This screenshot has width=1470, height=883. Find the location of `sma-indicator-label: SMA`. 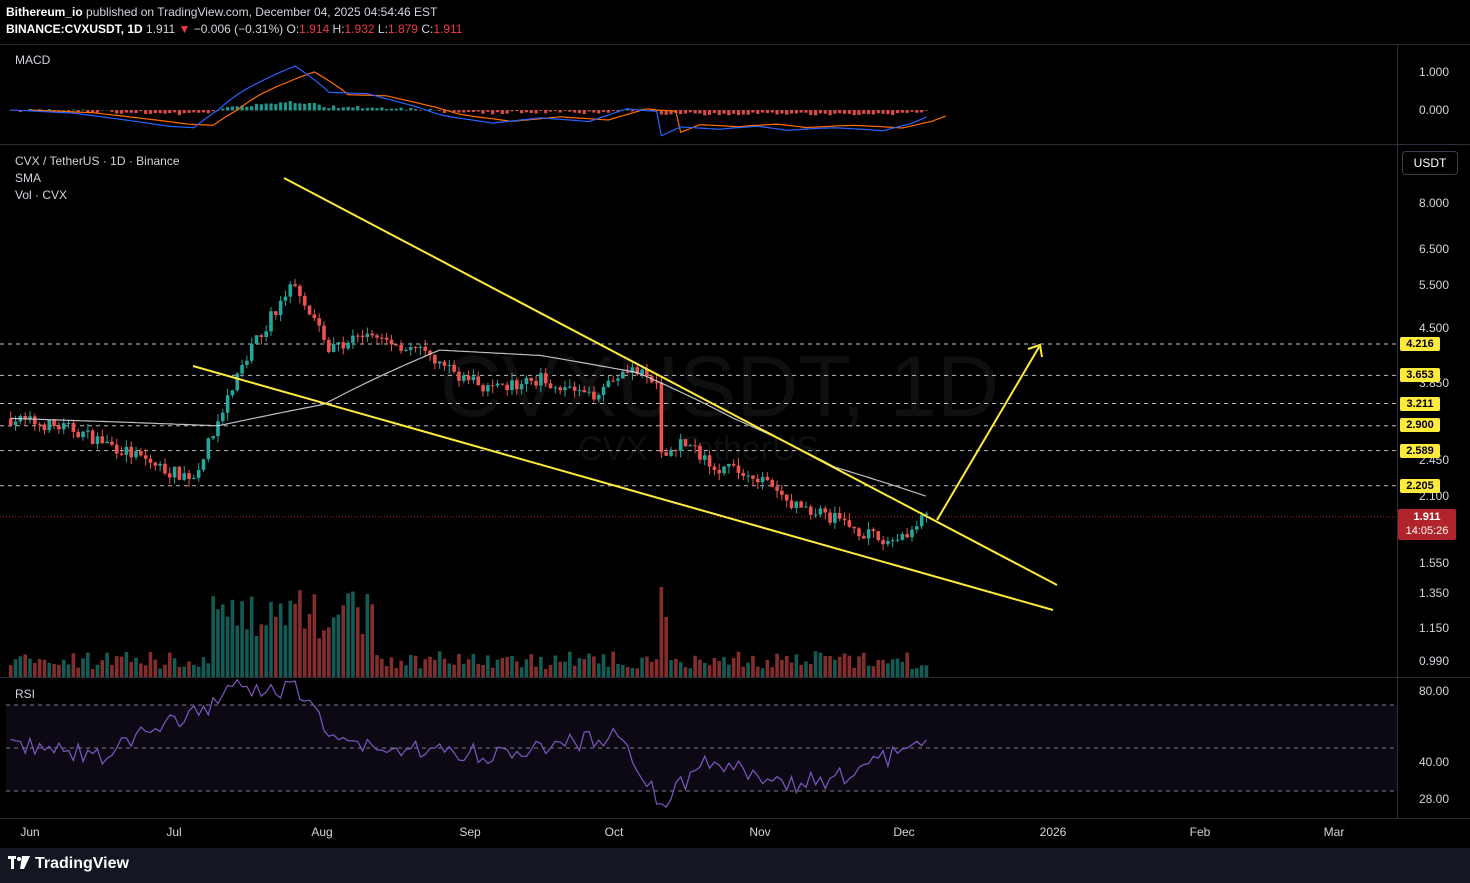

sma-indicator-label: SMA is located at coordinates (28, 178).